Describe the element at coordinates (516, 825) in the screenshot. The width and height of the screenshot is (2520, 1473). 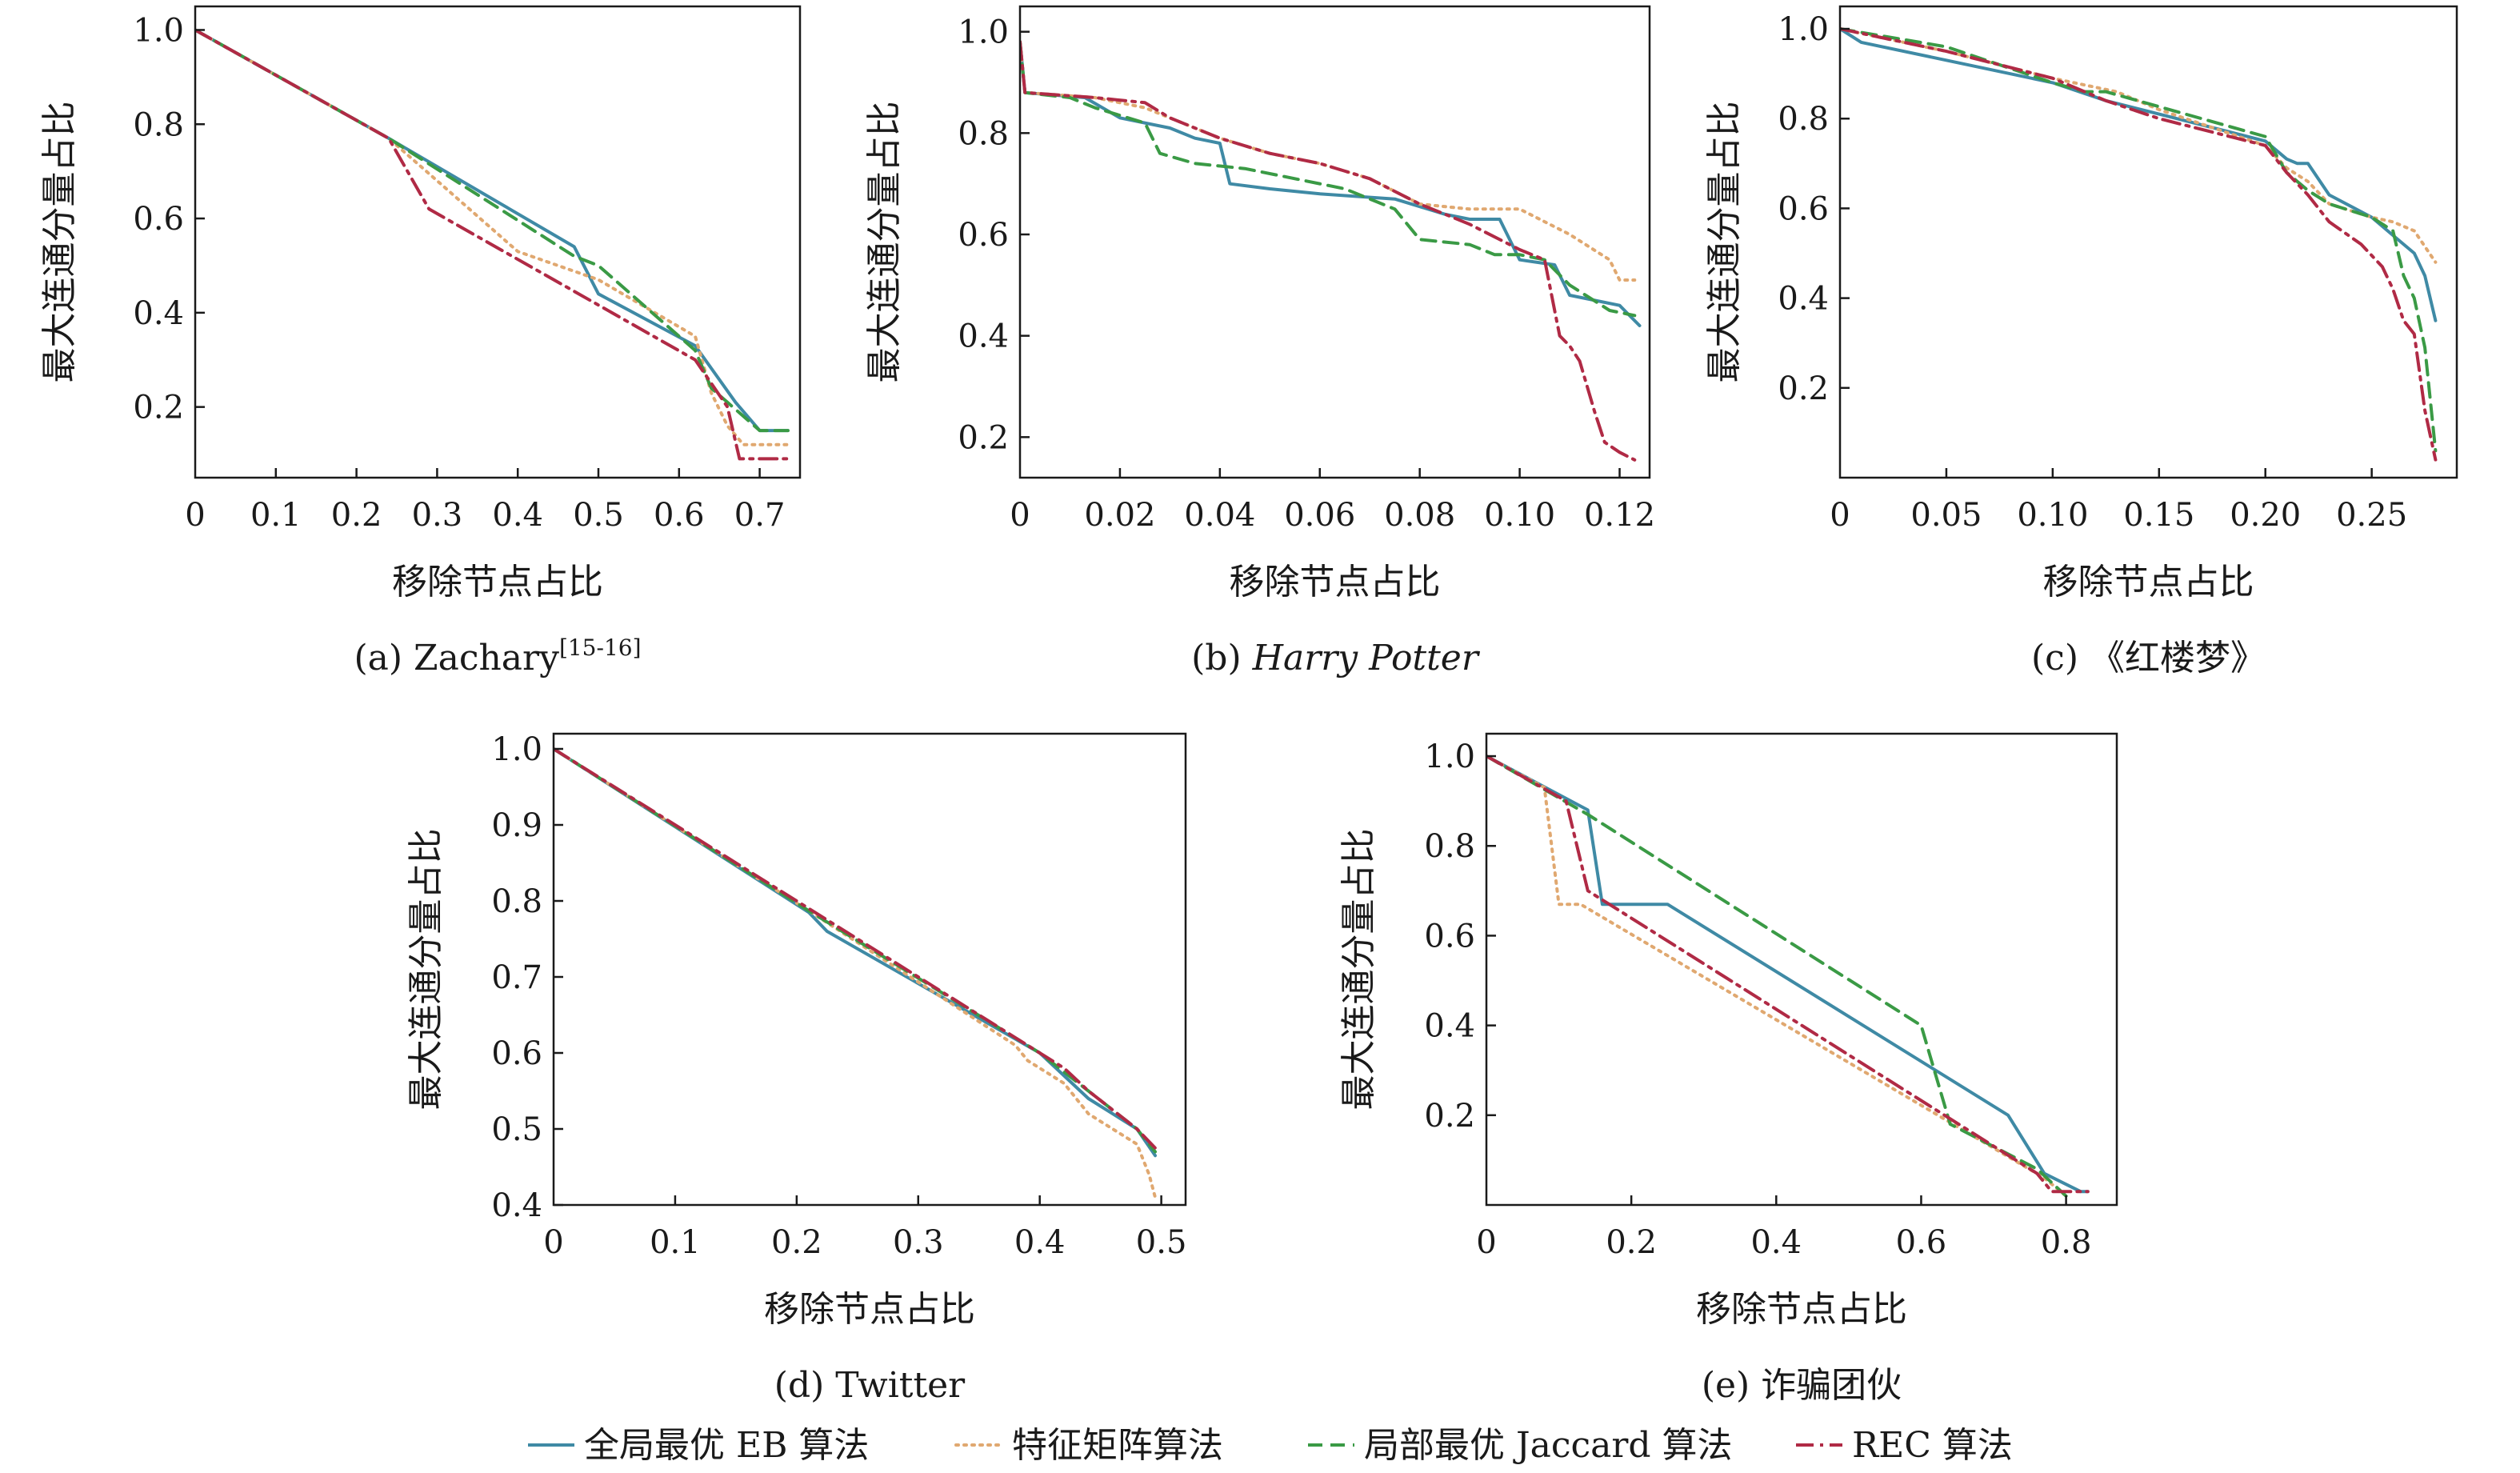
I see `y-tick-label: 0.9` at that location.